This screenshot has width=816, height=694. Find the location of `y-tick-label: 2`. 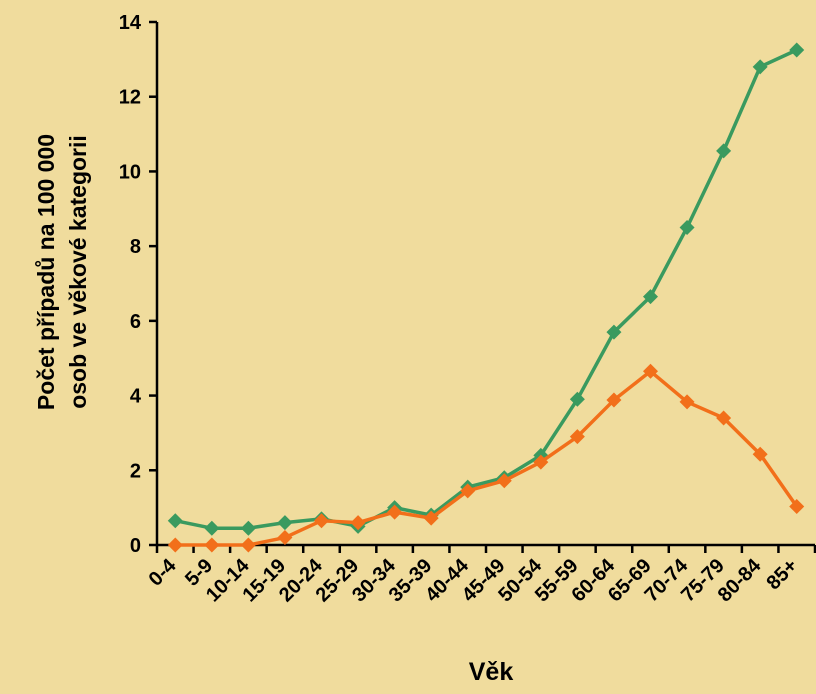

y-tick-label: 2 is located at coordinates (135, 471).